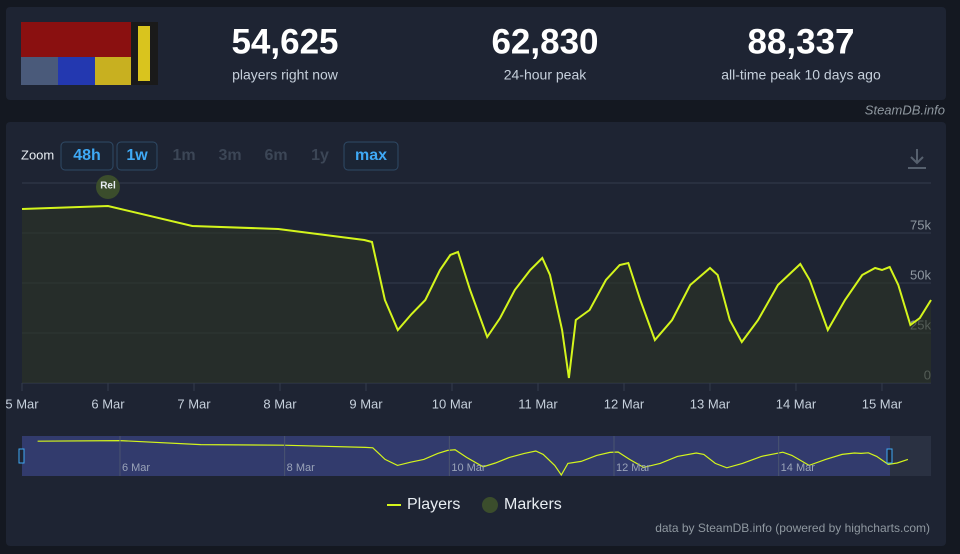  Describe the element at coordinates (633, 468) in the screenshot. I see `navigator-tick-label: 12 Mar` at that location.